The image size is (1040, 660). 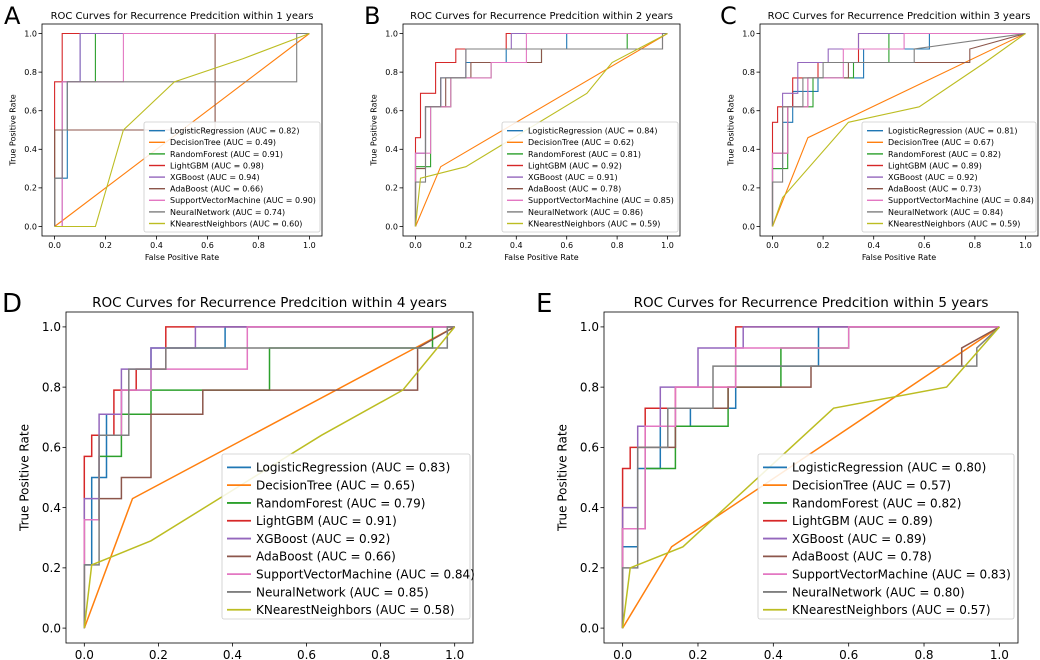 What do you see at coordinates (12, 304) in the screenshot?
I see `panel-letter: D` at bounding box center [12, 304].